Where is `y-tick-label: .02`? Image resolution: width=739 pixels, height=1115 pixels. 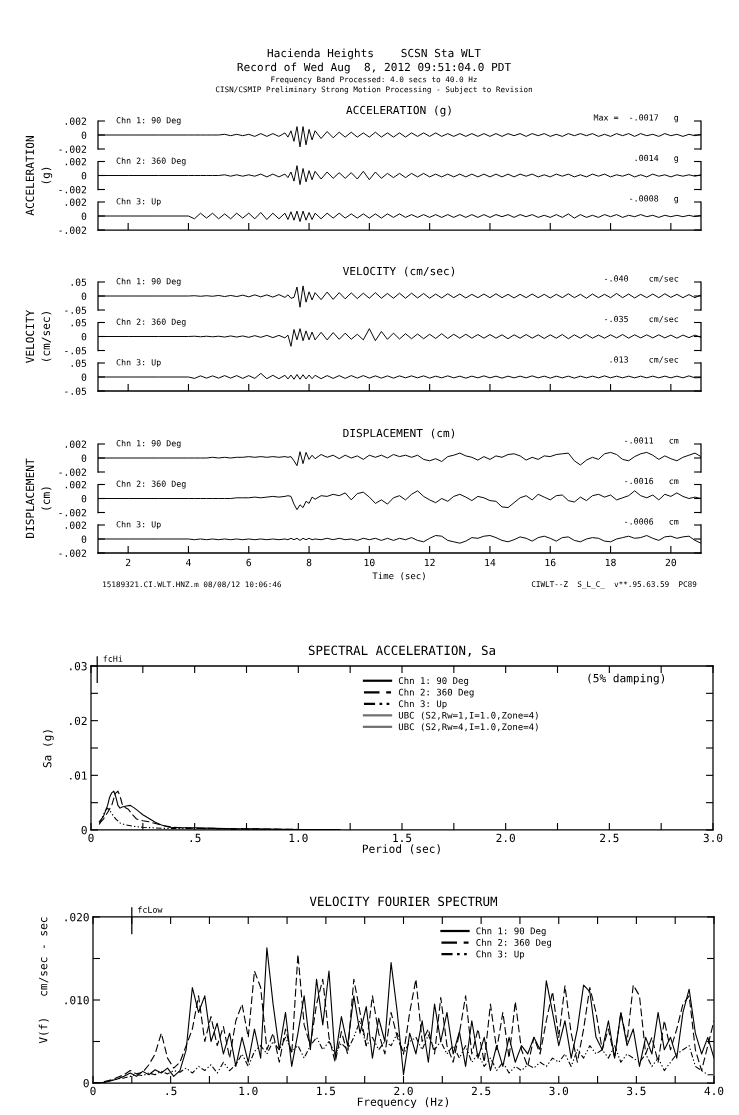 y-tick-label: .02 is located at coordinates (78, 721).